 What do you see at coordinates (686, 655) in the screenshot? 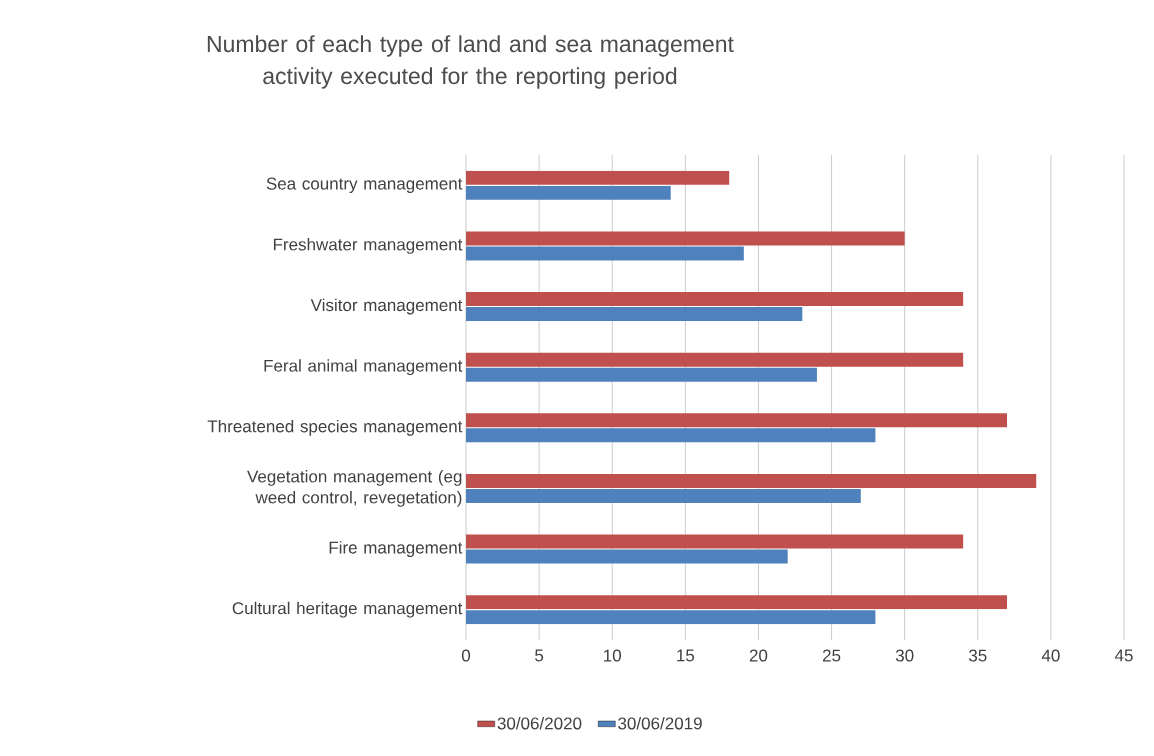
I see `x-tick-label: 15` at bounding box center [686, 655].